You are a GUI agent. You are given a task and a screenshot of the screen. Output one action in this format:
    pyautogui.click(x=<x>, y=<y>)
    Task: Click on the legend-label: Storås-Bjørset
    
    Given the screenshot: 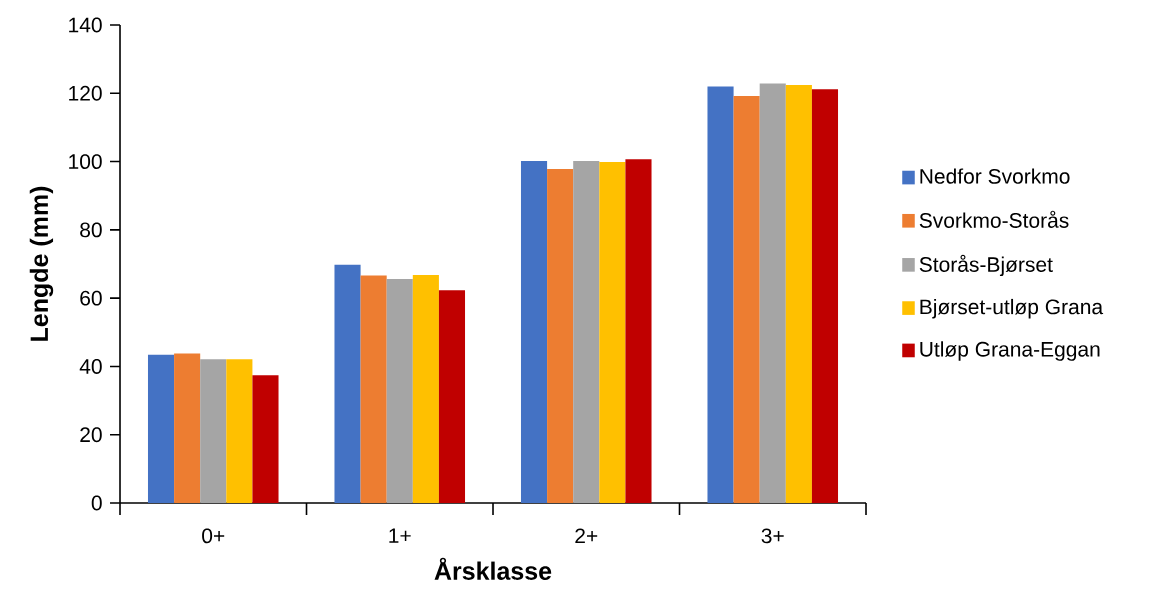 What is the action you would take?
    pyautogui.click(x=986, y=265)
    